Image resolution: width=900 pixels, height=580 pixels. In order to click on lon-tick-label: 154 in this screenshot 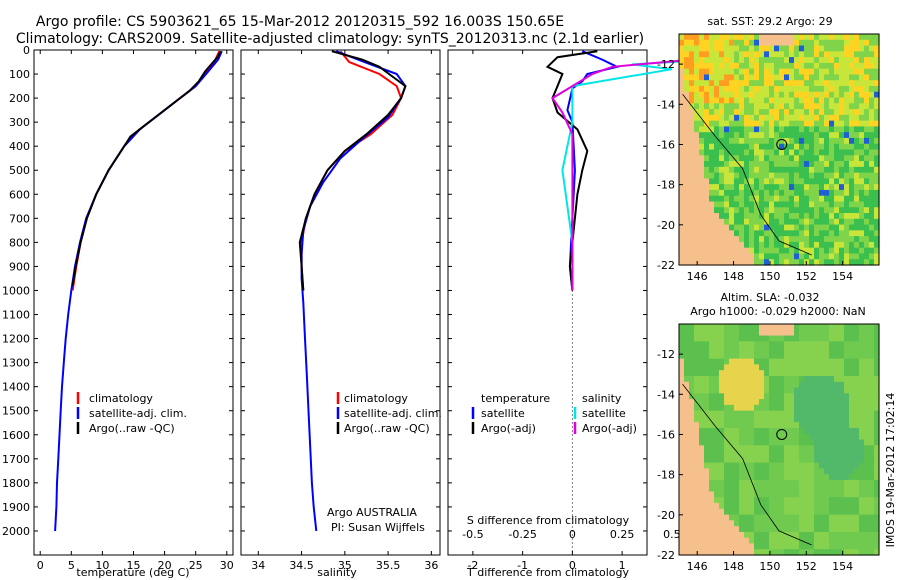, I will do `click(842, 276)`.